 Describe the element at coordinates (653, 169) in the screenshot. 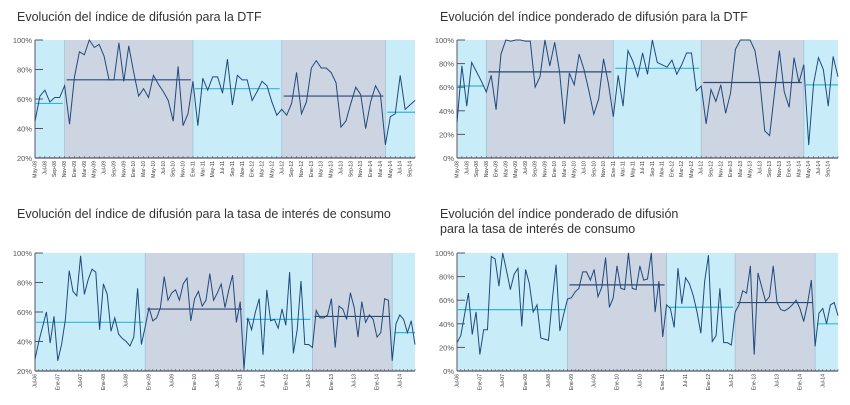

I see `x-tick-label: Sep-11` at that location.